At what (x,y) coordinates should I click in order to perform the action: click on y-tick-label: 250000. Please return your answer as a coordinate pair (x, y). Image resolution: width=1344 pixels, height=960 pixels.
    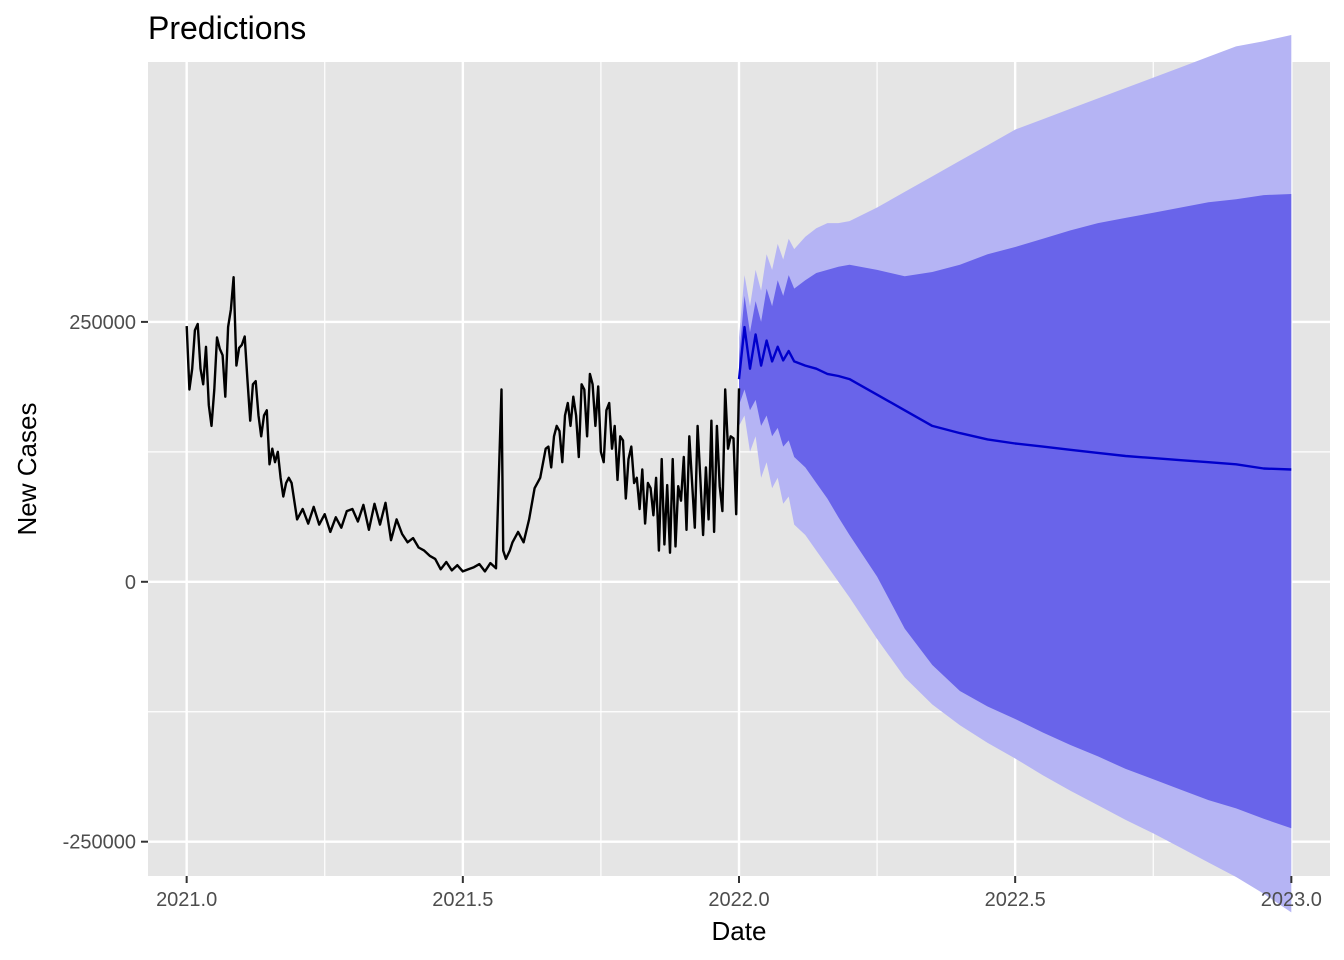
    Looking at the image, I should click on (102, 323).